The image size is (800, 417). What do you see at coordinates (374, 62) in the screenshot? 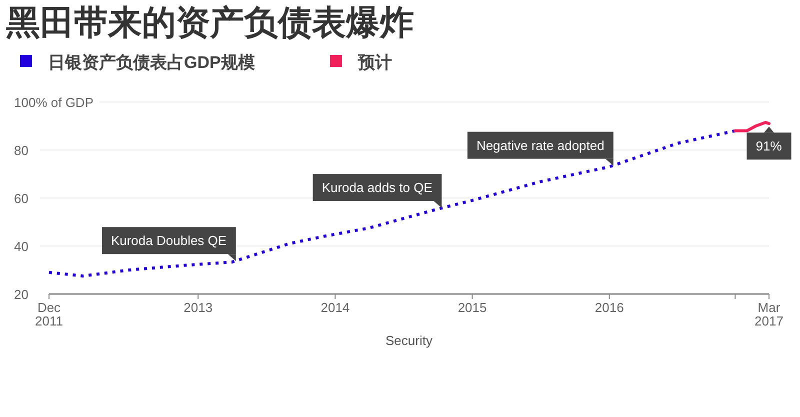
I see `legend-label: 预计` at bounding box center [374, 62].